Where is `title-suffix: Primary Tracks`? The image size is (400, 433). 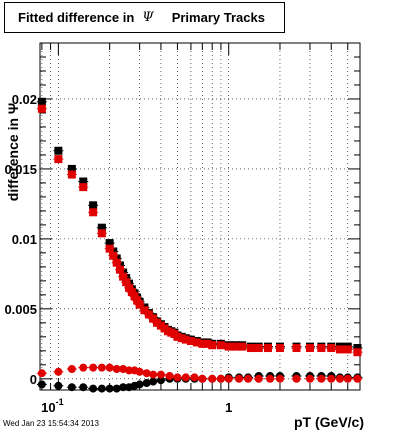 title-suffix: Primary Tracks is located at coordinates (218, 17).